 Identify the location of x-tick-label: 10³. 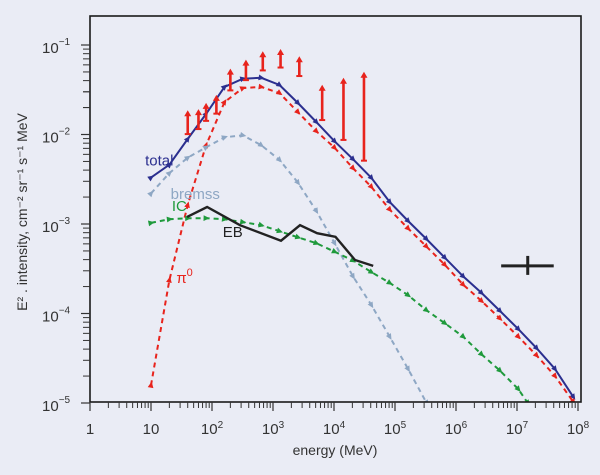
(273, 429).